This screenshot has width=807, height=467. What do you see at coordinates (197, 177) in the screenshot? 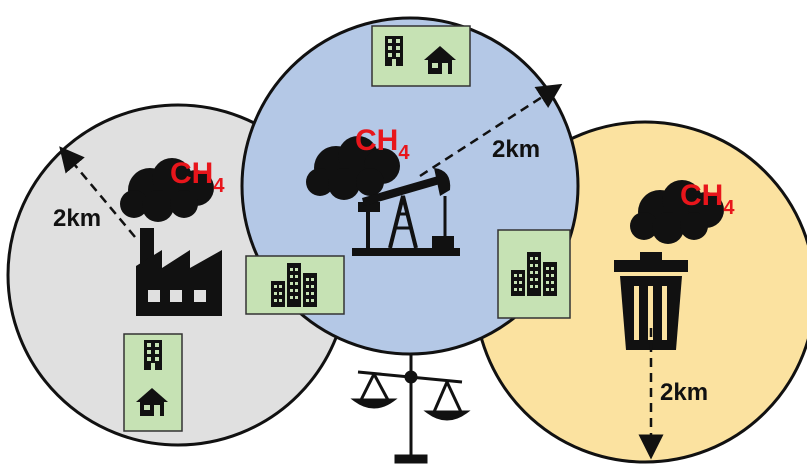
I see `left-methane-label: CH4` at bounding box center [197, 177].